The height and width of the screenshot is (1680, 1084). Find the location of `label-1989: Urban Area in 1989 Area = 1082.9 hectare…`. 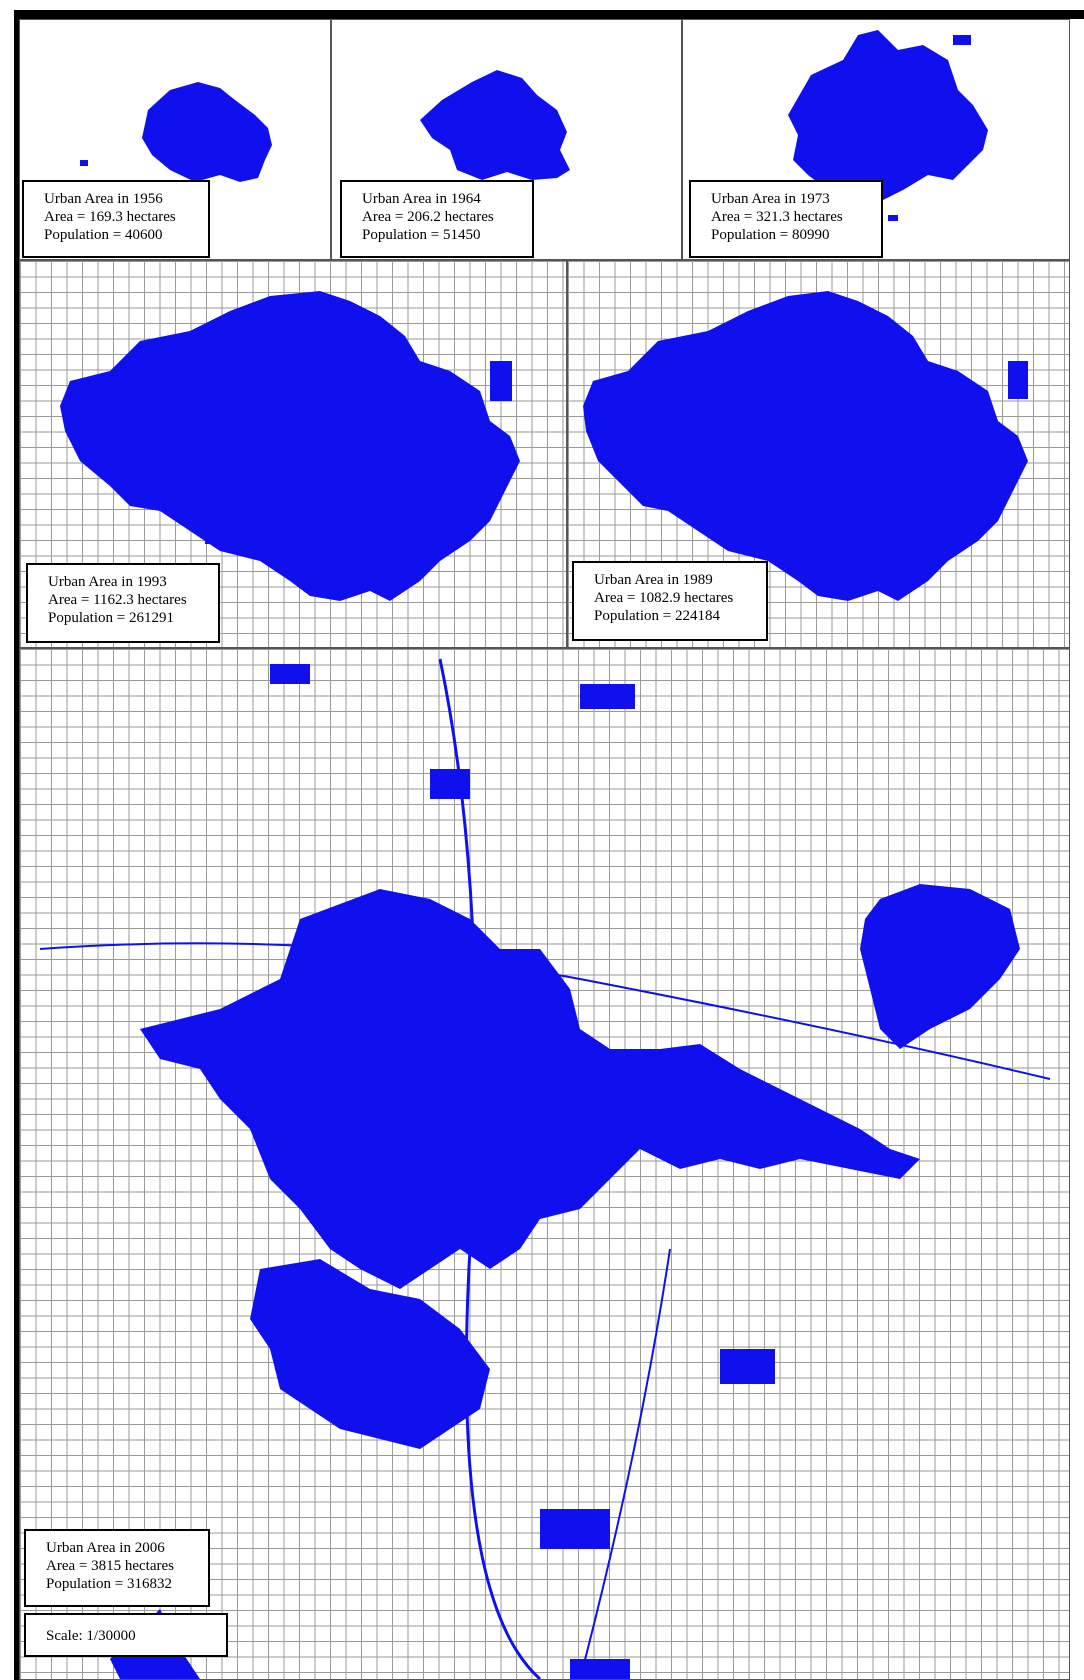

label-1989: Urban Area in 1989 Area = 1082.9 hectare… is located at coordinates (670, 601).